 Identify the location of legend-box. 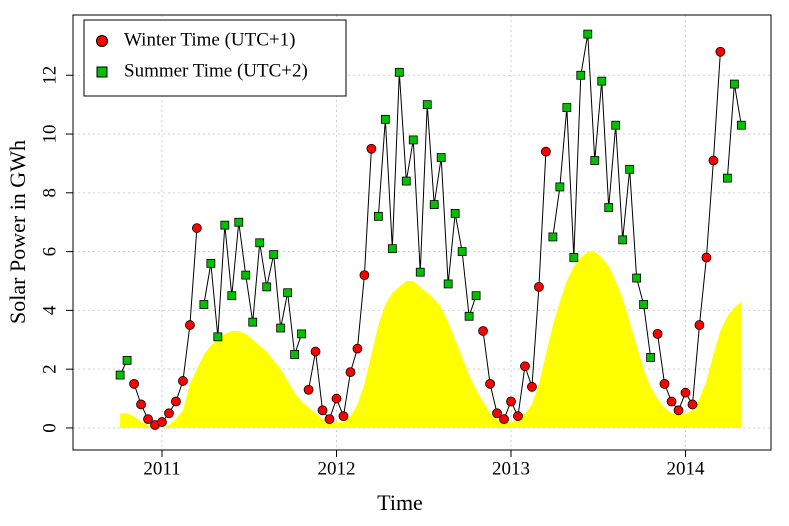
(215, 58).